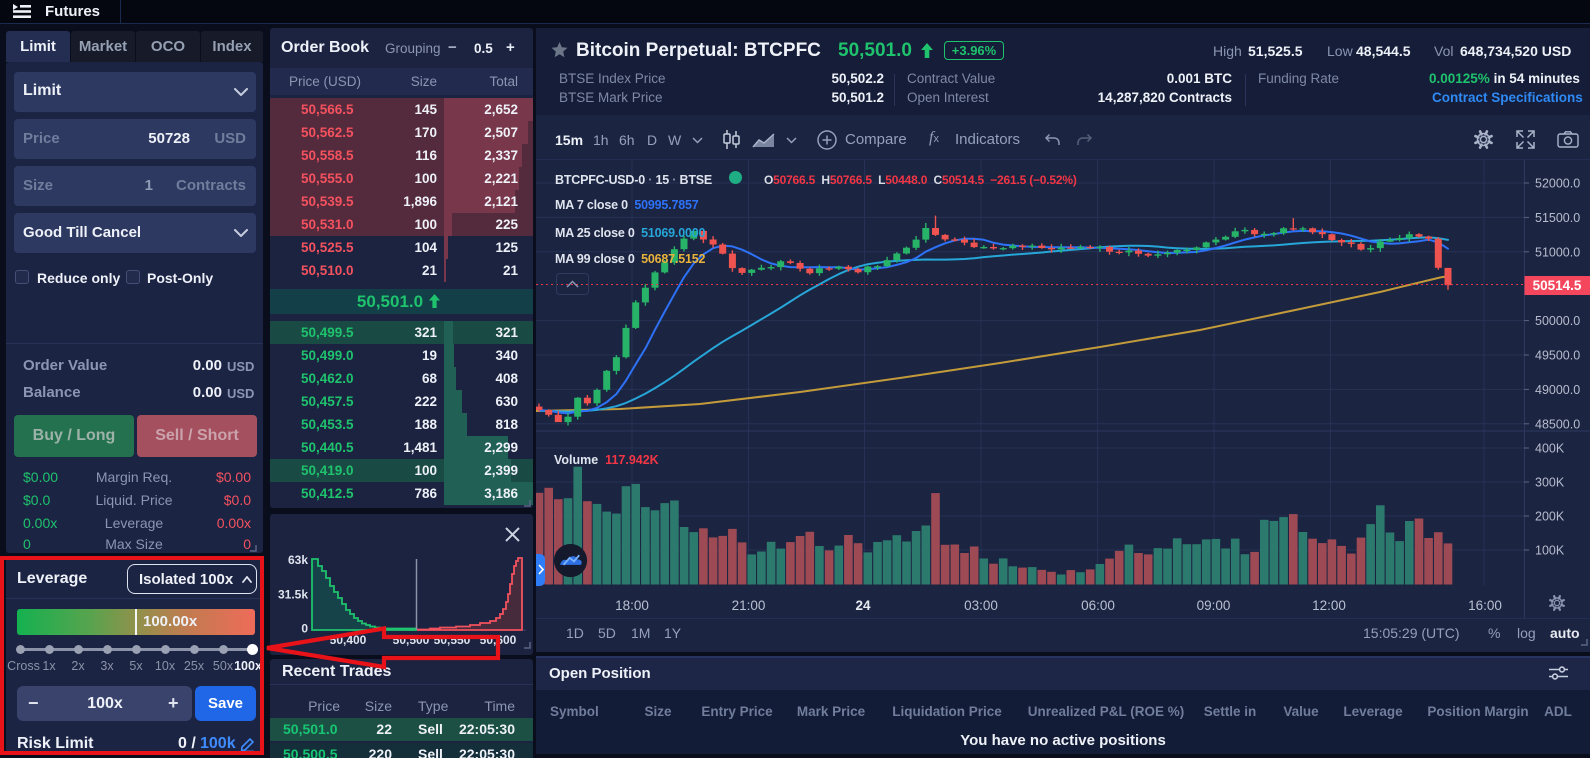  I want to click on svg-text: 49000.0, so click(1557, 390).